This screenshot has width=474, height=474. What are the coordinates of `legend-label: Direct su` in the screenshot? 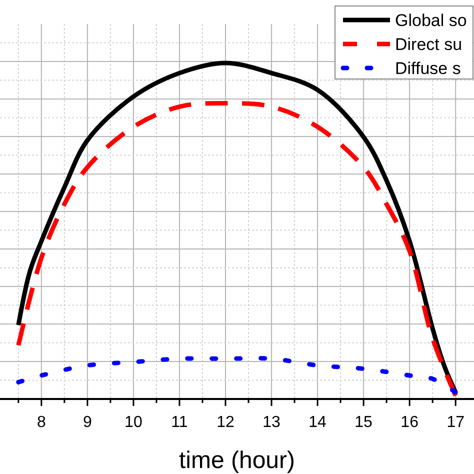 It's located at (428, 44).